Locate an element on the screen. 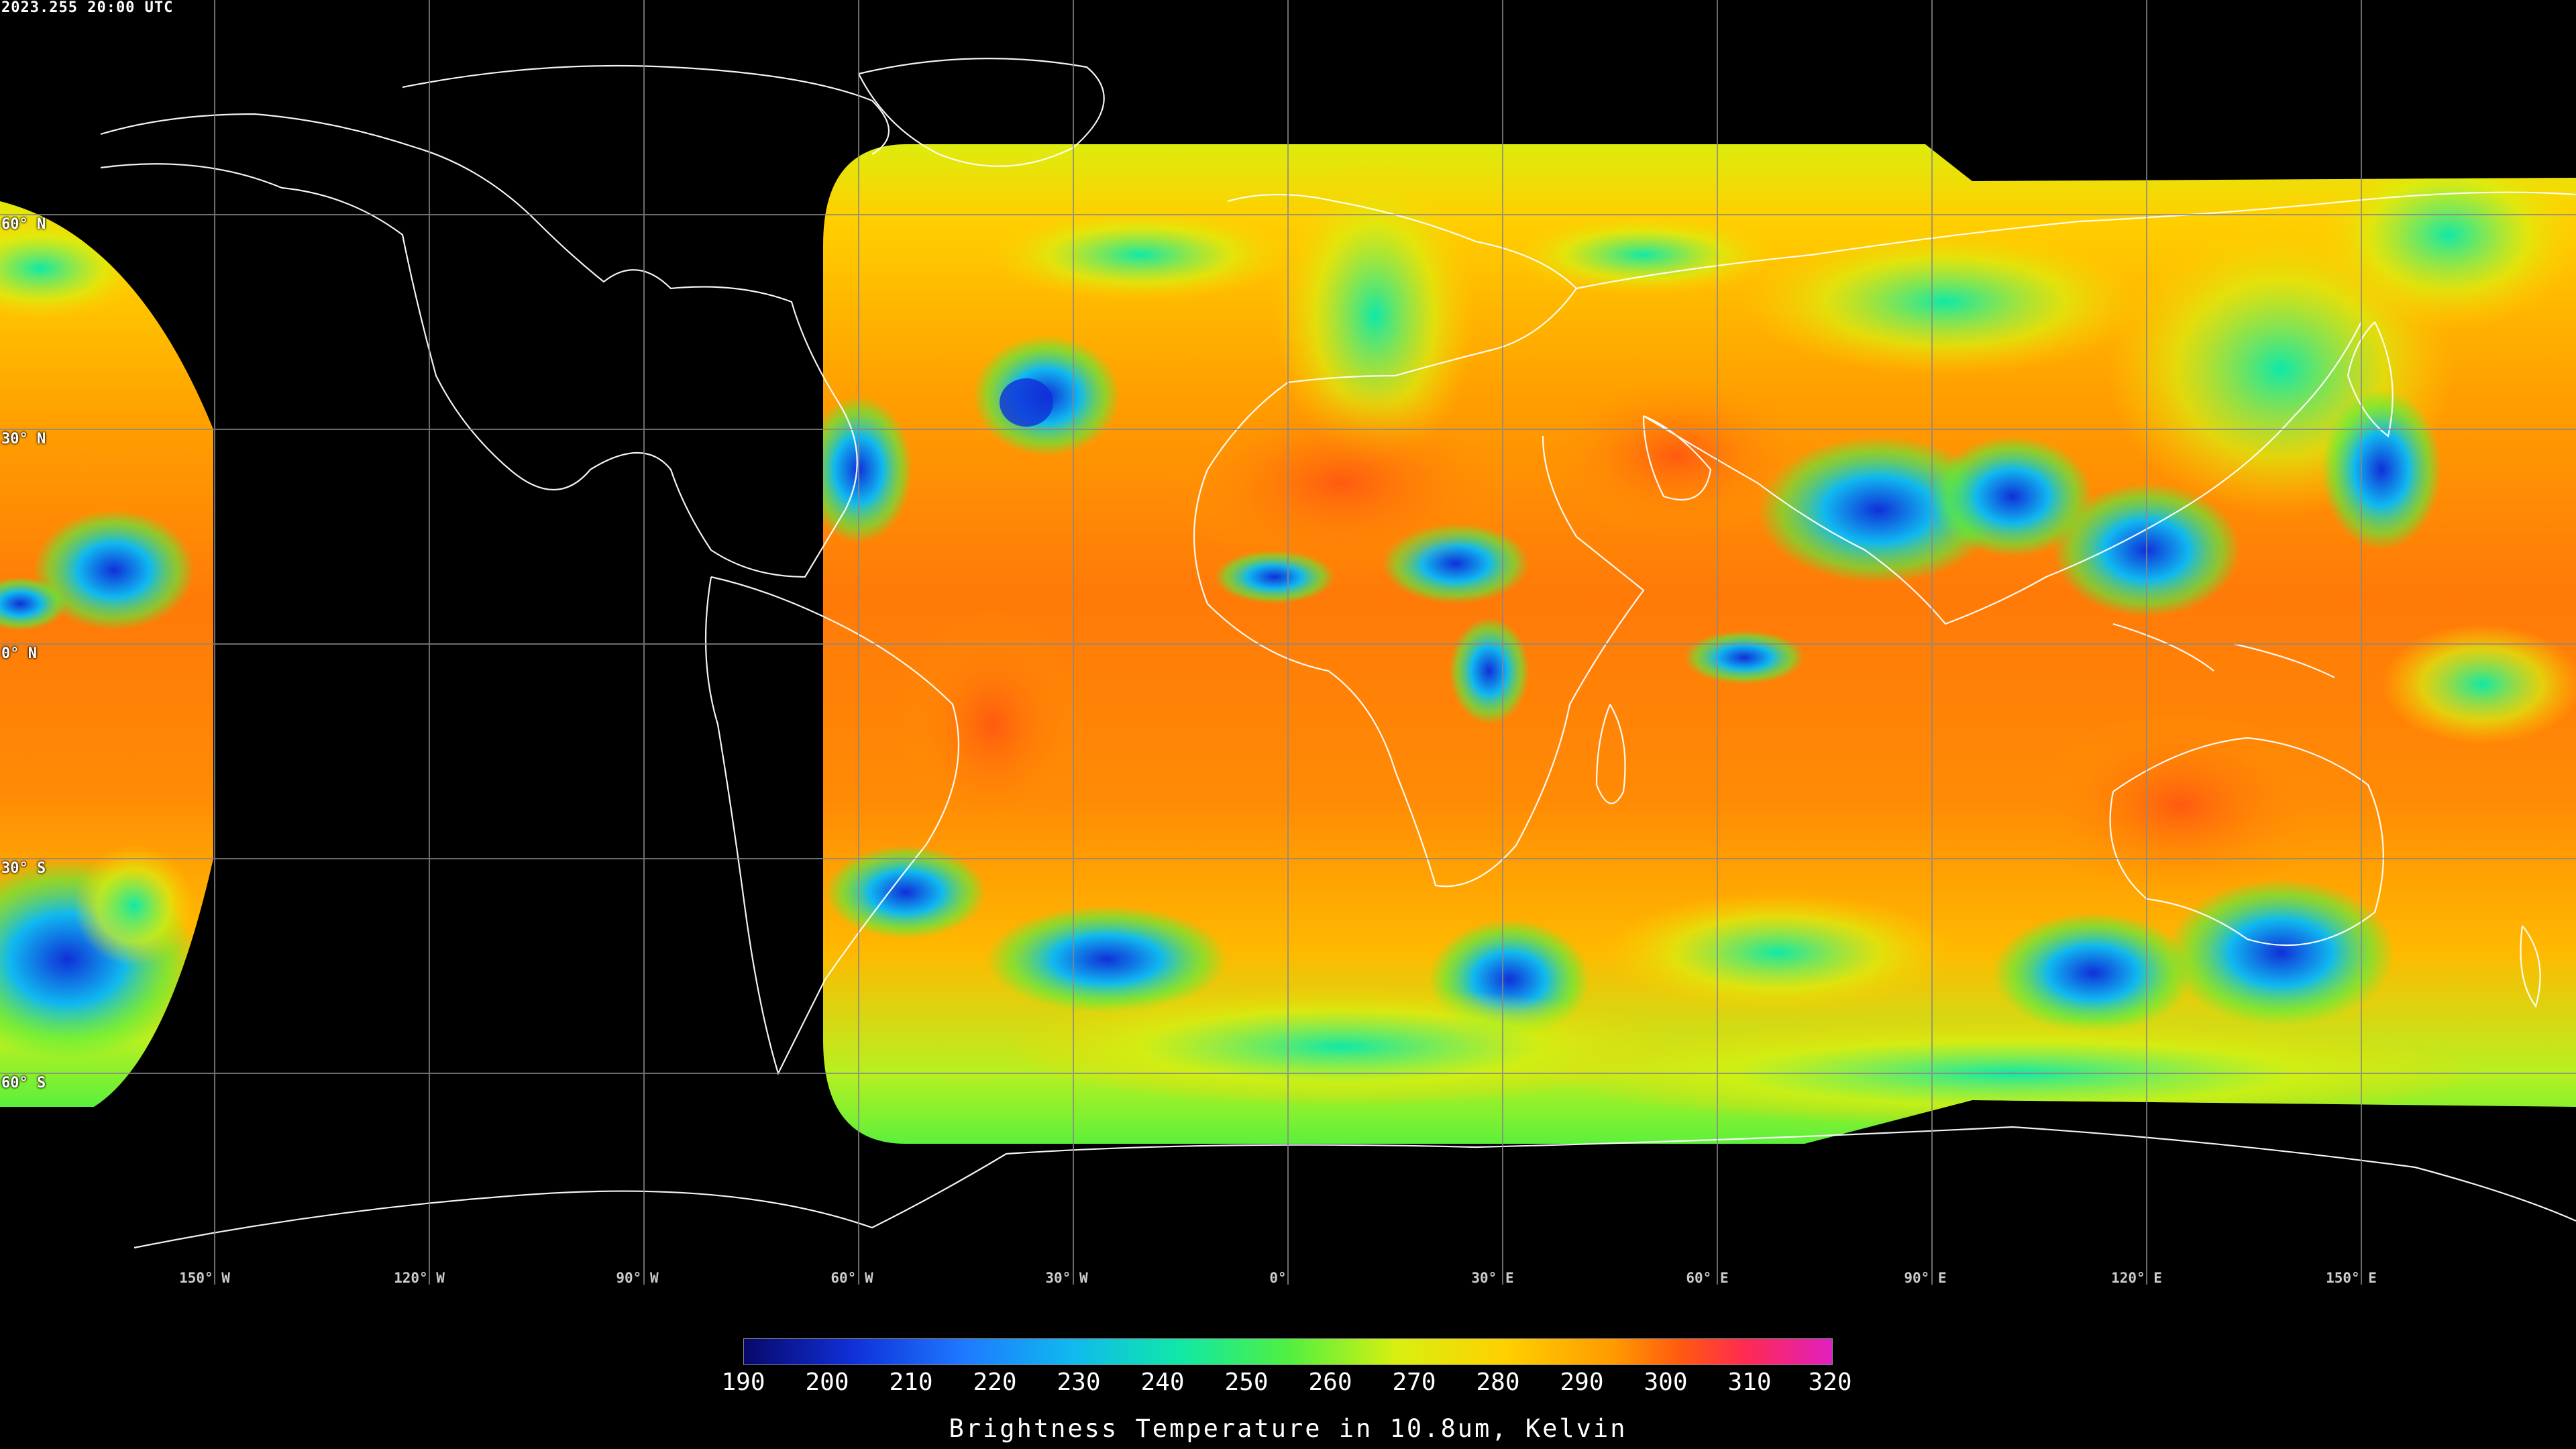 This screenshot has height=1449, width=2576. colorbar-tick: 200 is located at coordinates (827, 1382).